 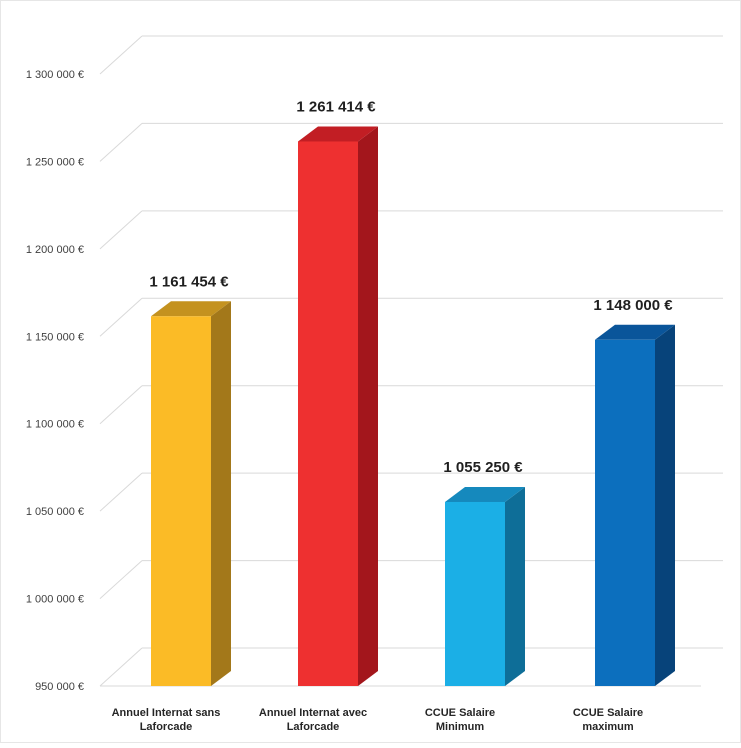 I want to click on y-tick-label: 950 000 €, so click(x=59, y=687).